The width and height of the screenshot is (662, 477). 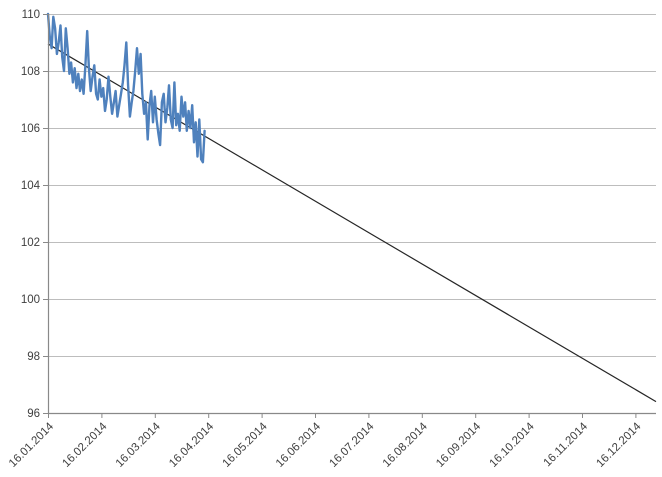 I want to click on x-axis-tick-label: 16.04.2014, so click(x=192, y=445).